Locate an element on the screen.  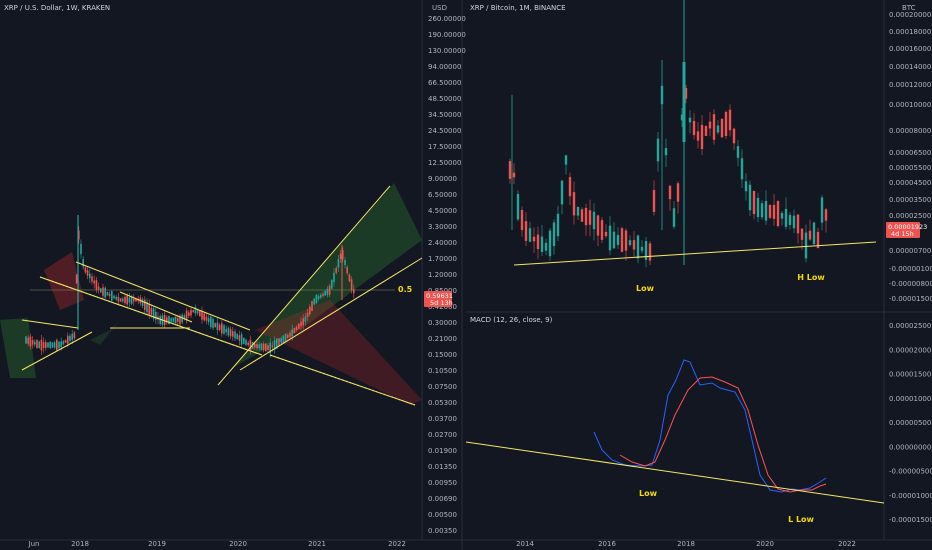
left-price-label: 4.50000 is located at coordinates (442, 211).